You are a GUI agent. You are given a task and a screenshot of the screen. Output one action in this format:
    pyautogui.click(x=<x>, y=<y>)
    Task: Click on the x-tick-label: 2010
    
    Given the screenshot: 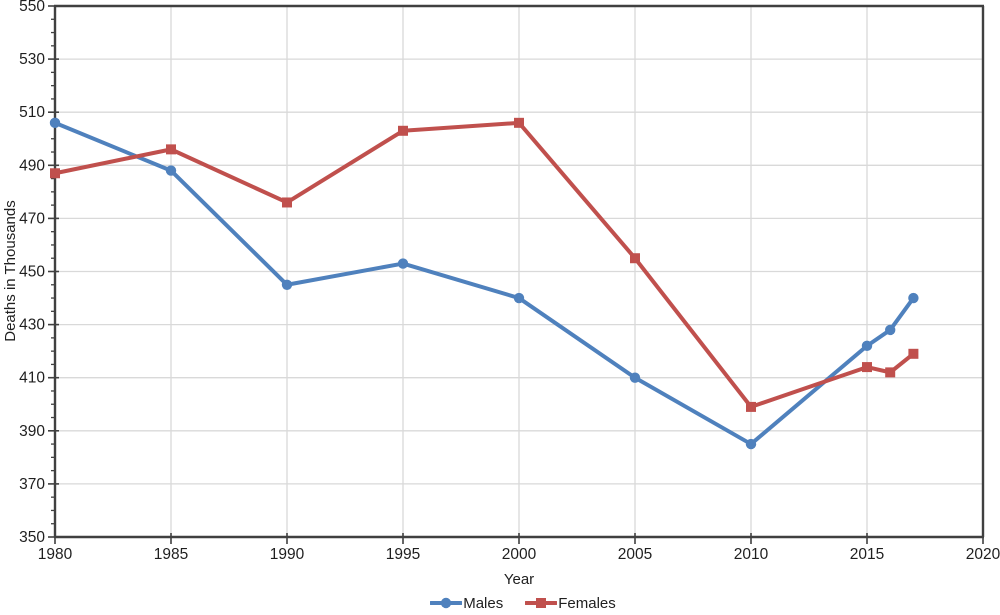 What is the action you would take?
    pyautogui.click(x=751, y=554)
    